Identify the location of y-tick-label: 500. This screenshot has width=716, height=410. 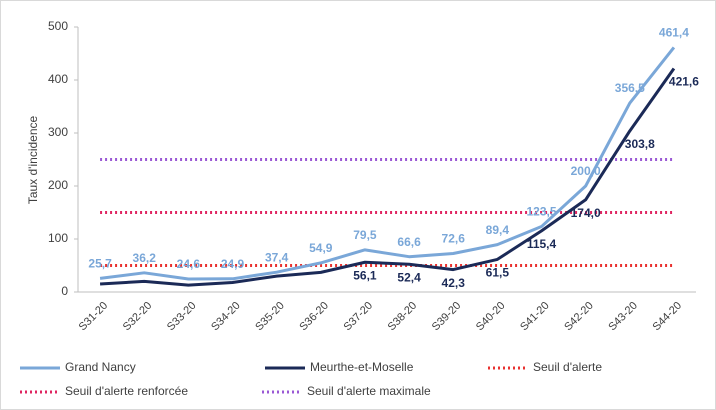
(58, 26).